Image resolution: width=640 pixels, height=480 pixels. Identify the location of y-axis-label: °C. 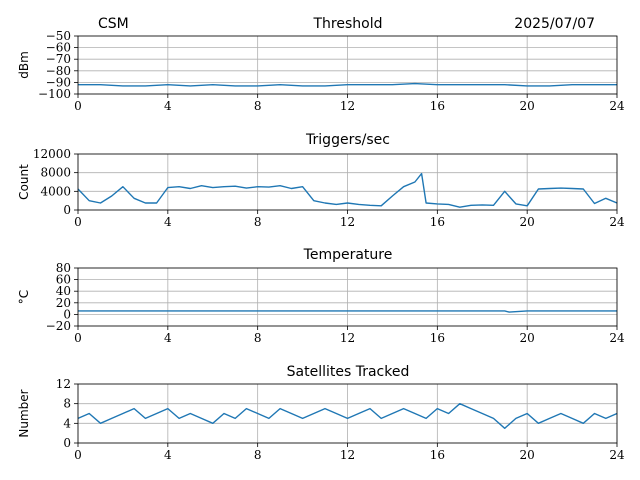
(24, 297).